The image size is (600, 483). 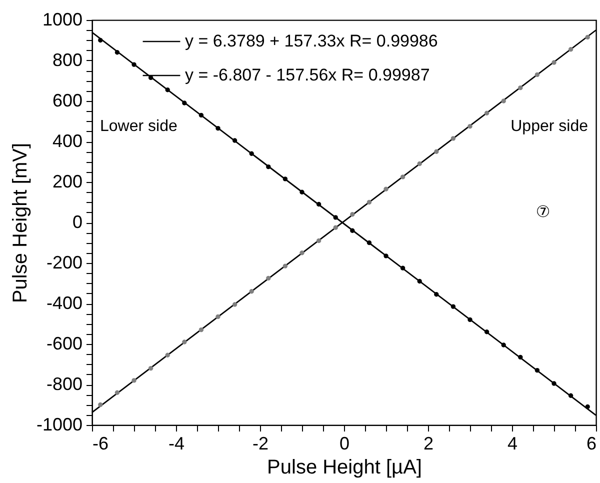 What do you see at coordinates (512, 444) in the screenshot?
I see `x-tick-label: 4` at bounding box center [512, 444].